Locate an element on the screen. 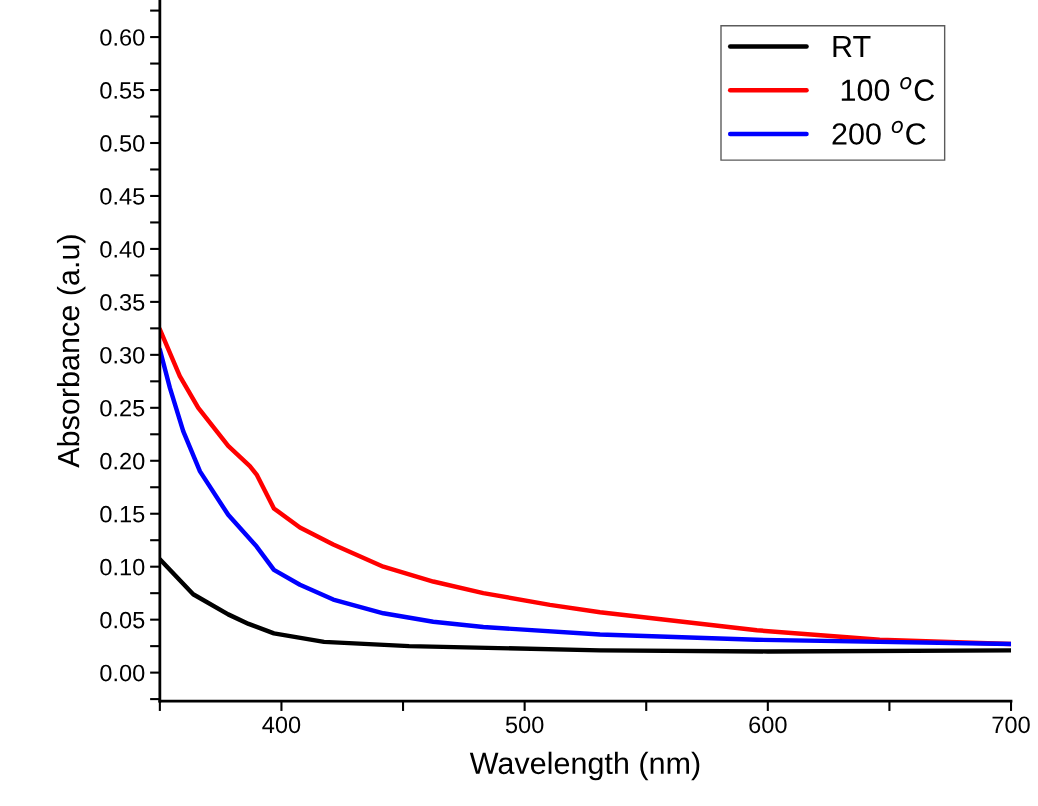 Image resolution: width=1038 pixels, height=806 pixels. y-tick-label: 0.00 is located at coordinates (122, 673).